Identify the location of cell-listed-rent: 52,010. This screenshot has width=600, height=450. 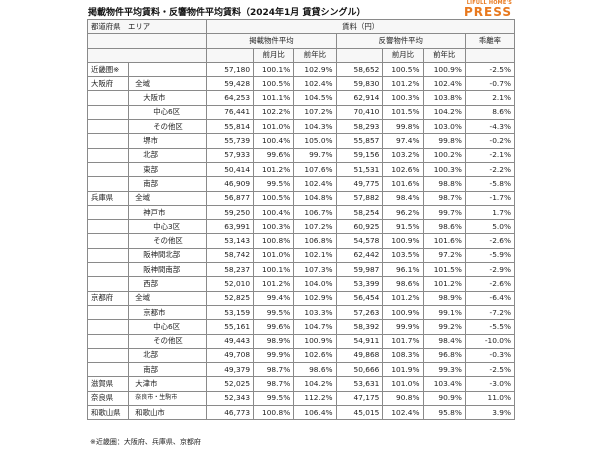
(230, 284).